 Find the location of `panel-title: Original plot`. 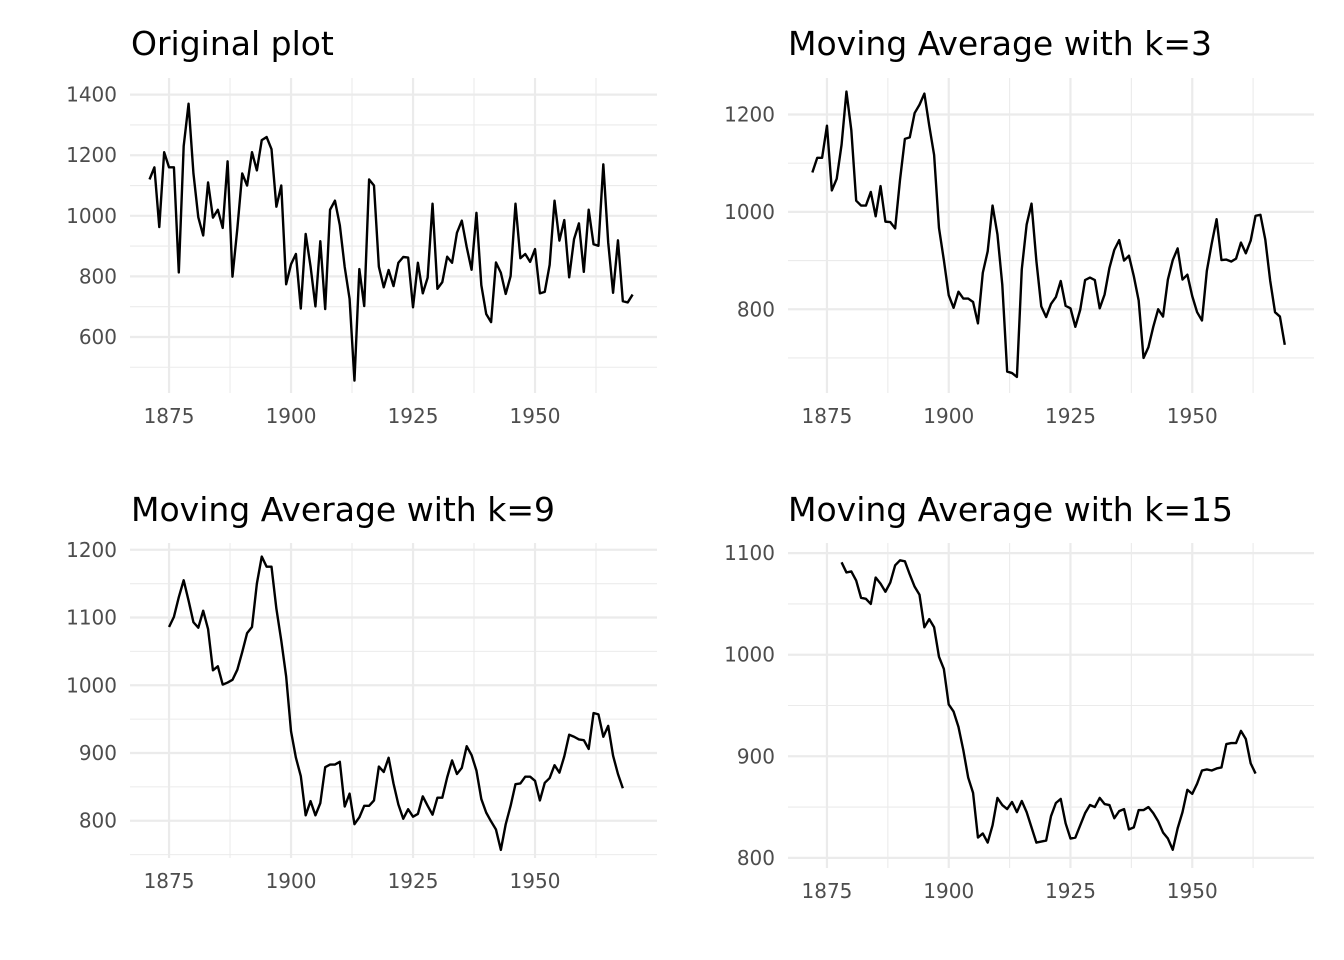

panel-title: Original plot is located at coordinates (232, 43).